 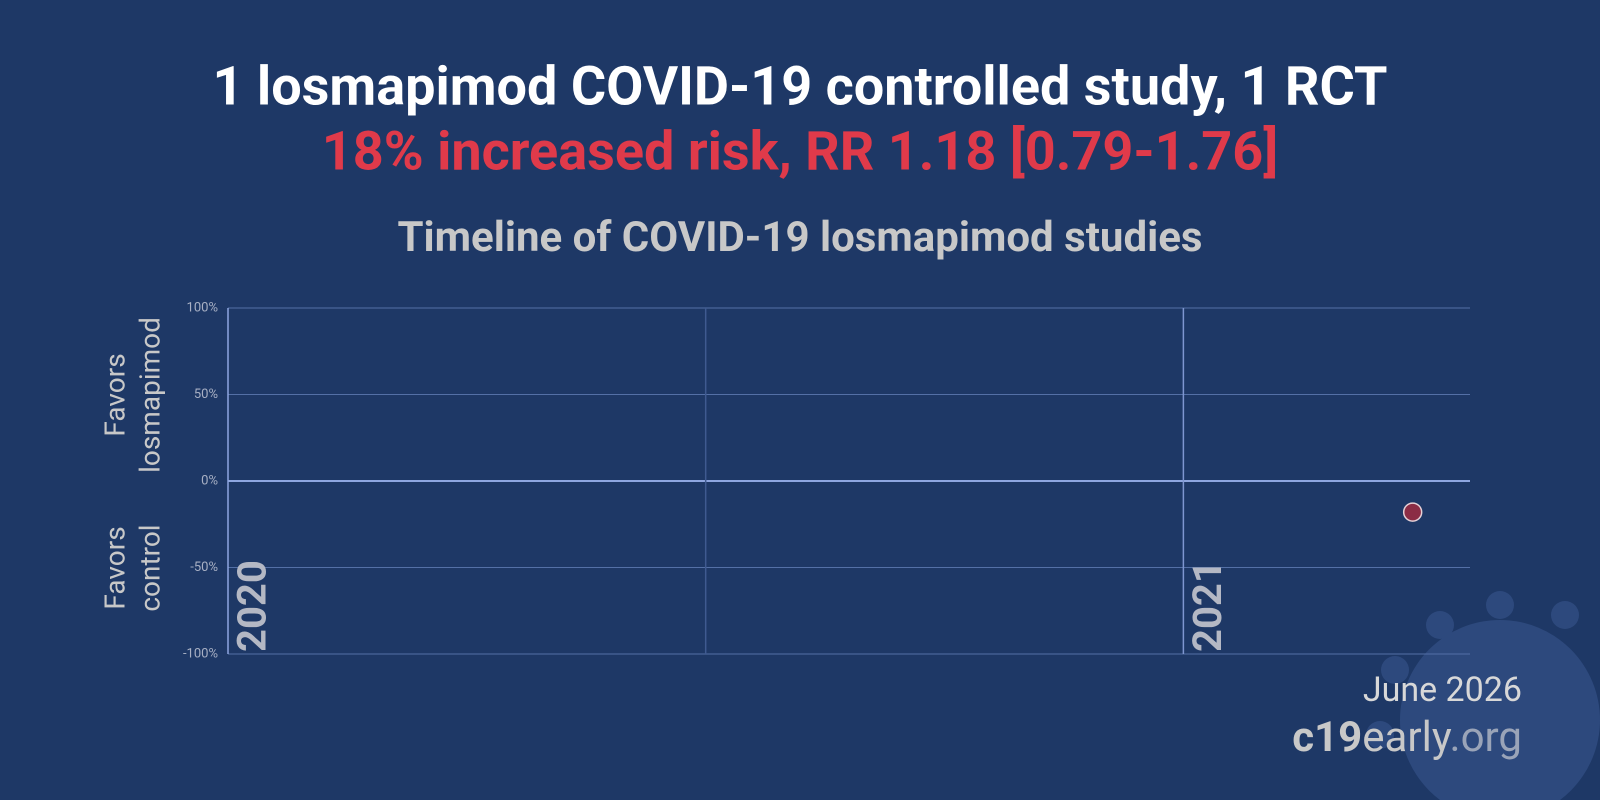 What do you see at coordinates (114, 394) in the screenshot?
I see `upper-label-line: Favors` at bounding box center [114, 394].